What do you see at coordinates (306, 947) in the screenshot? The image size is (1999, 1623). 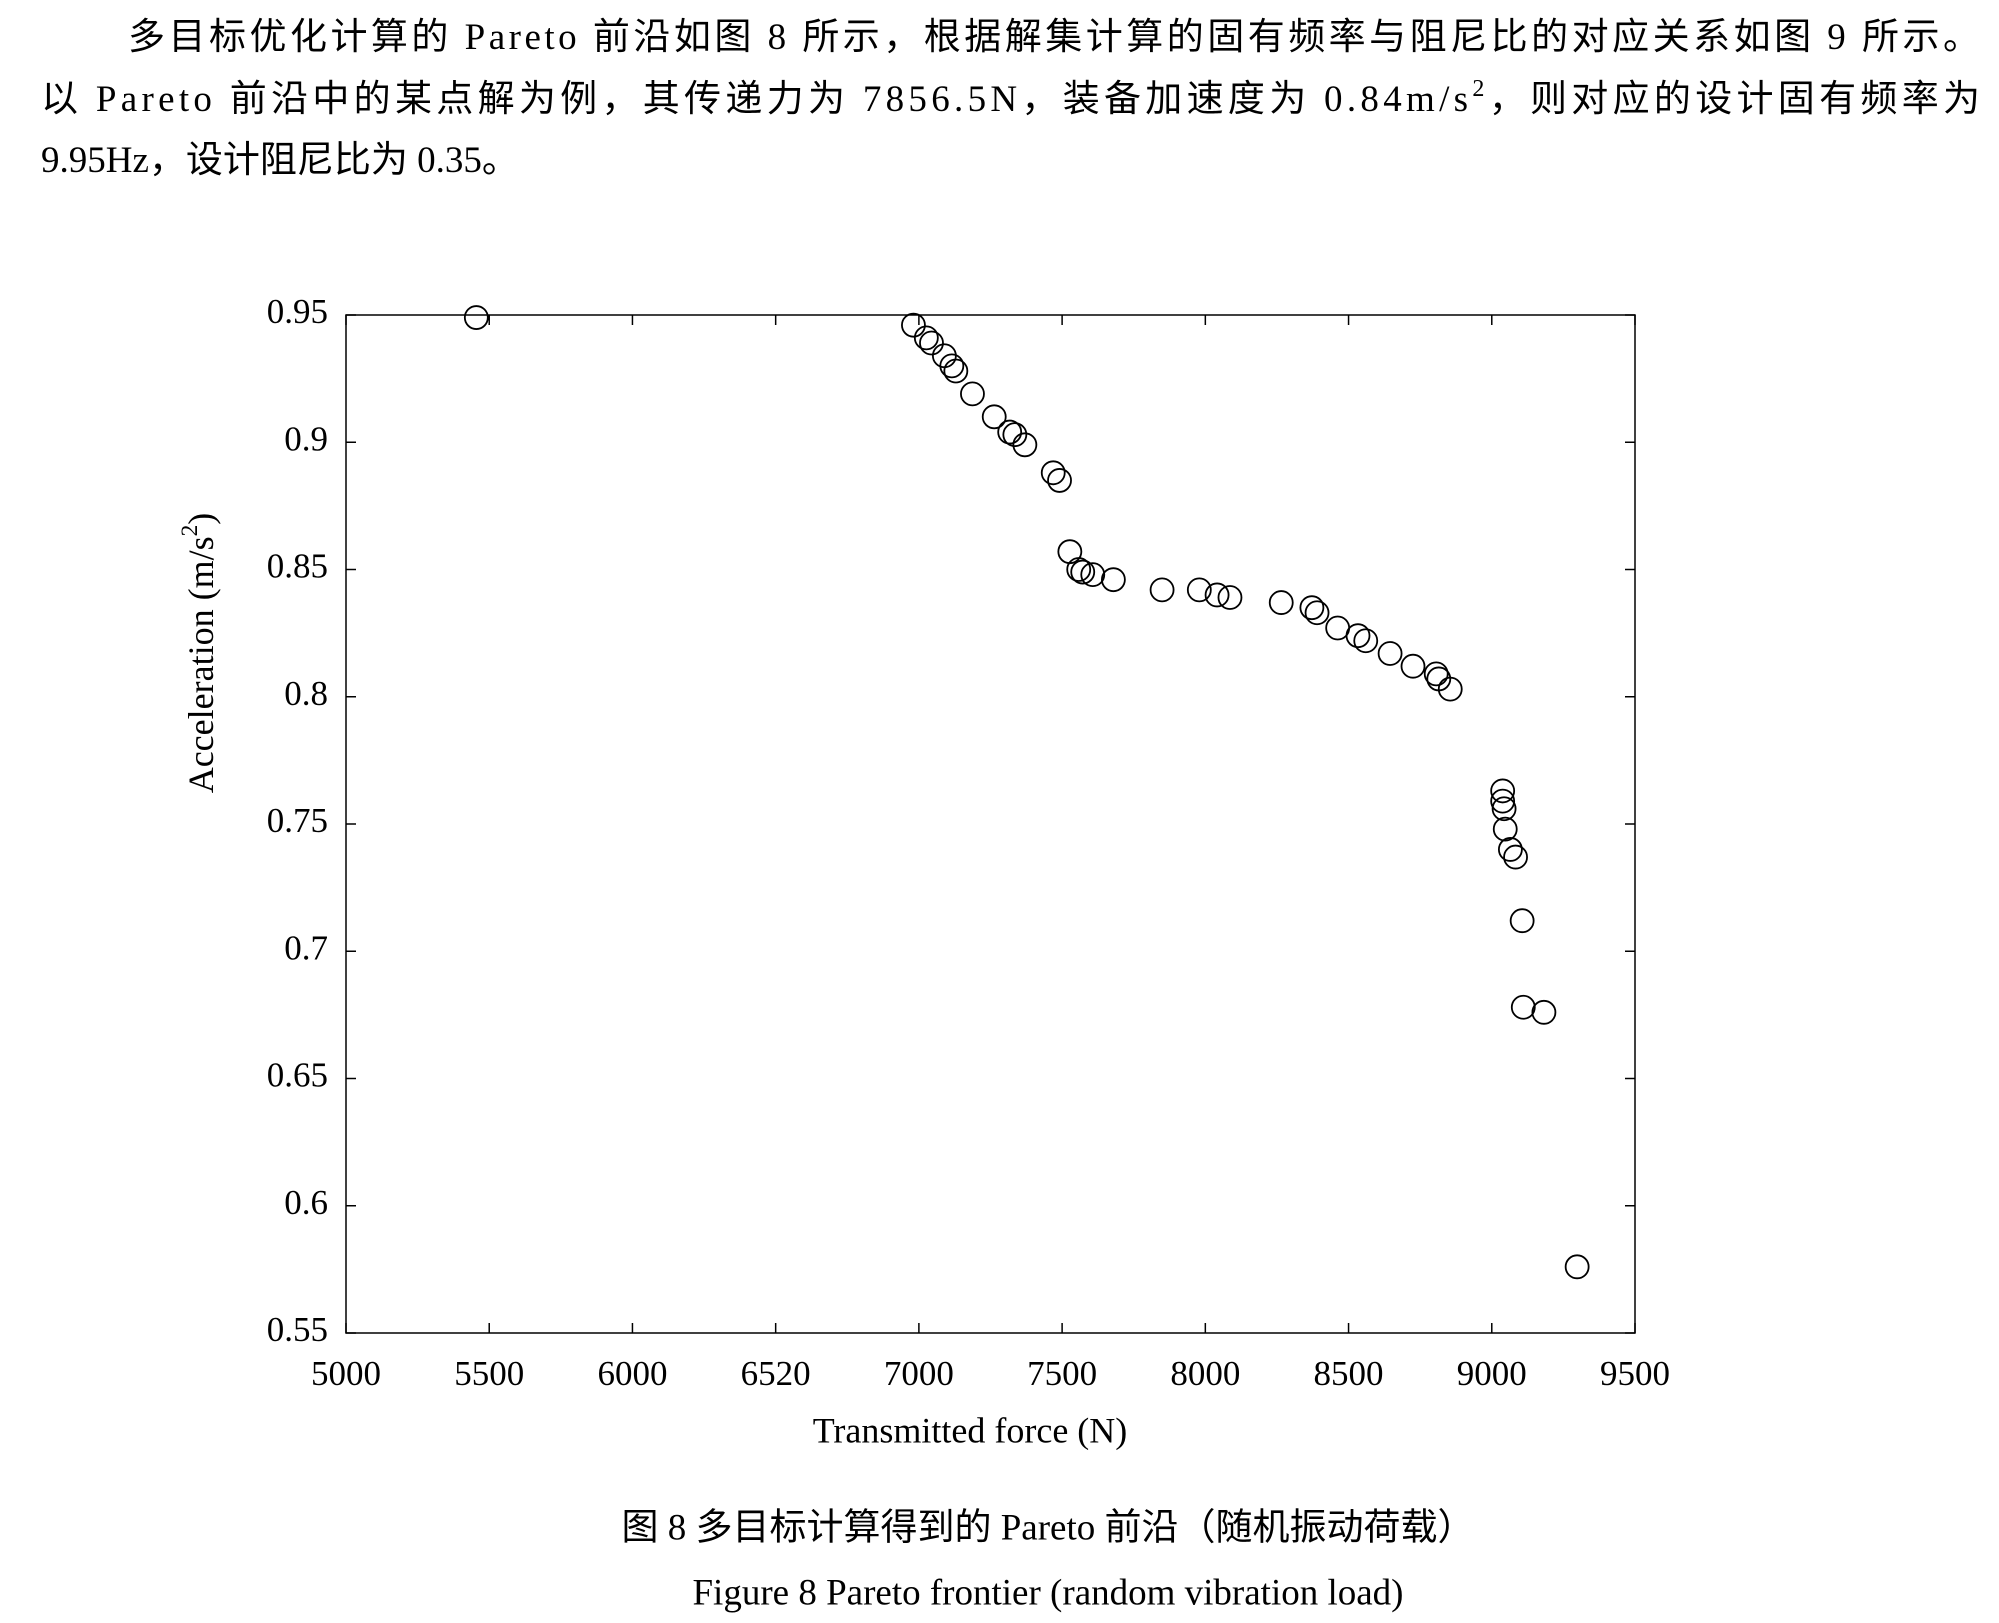 I see `y-tick-label: 0.7` at bounding box center [306, 947].